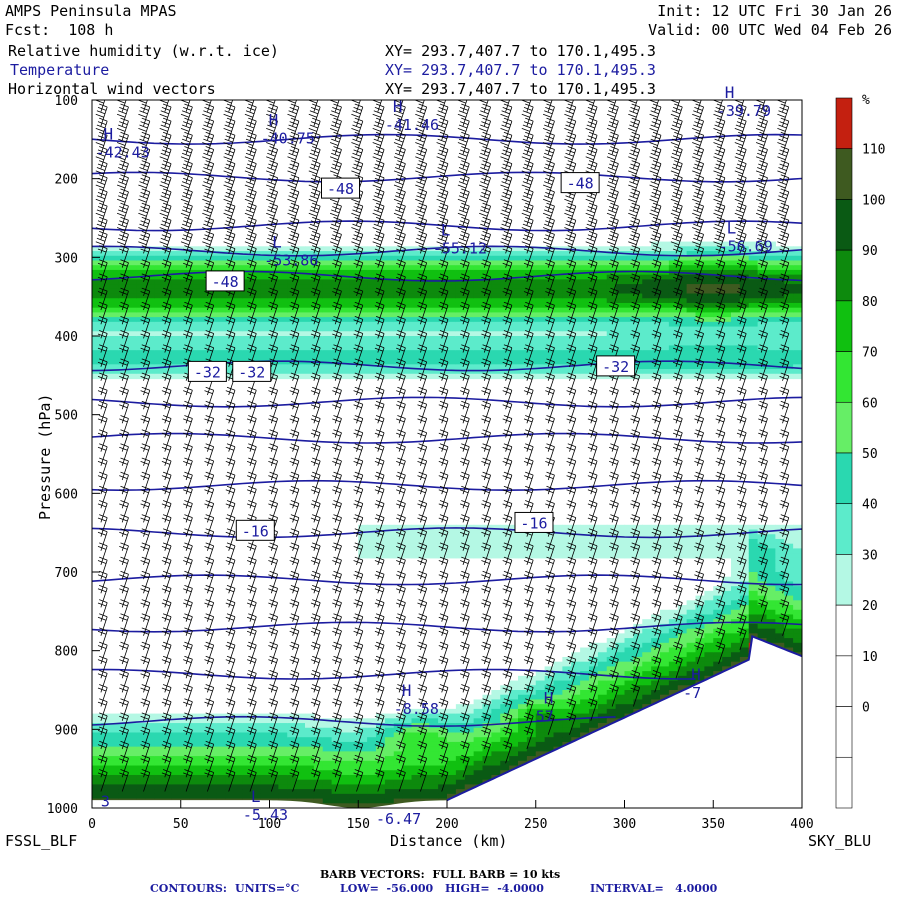  Describe the element at coordinates (91, 11) in the screenshot. I see `model-title: AMPS Peninsula MPAS` at that location.